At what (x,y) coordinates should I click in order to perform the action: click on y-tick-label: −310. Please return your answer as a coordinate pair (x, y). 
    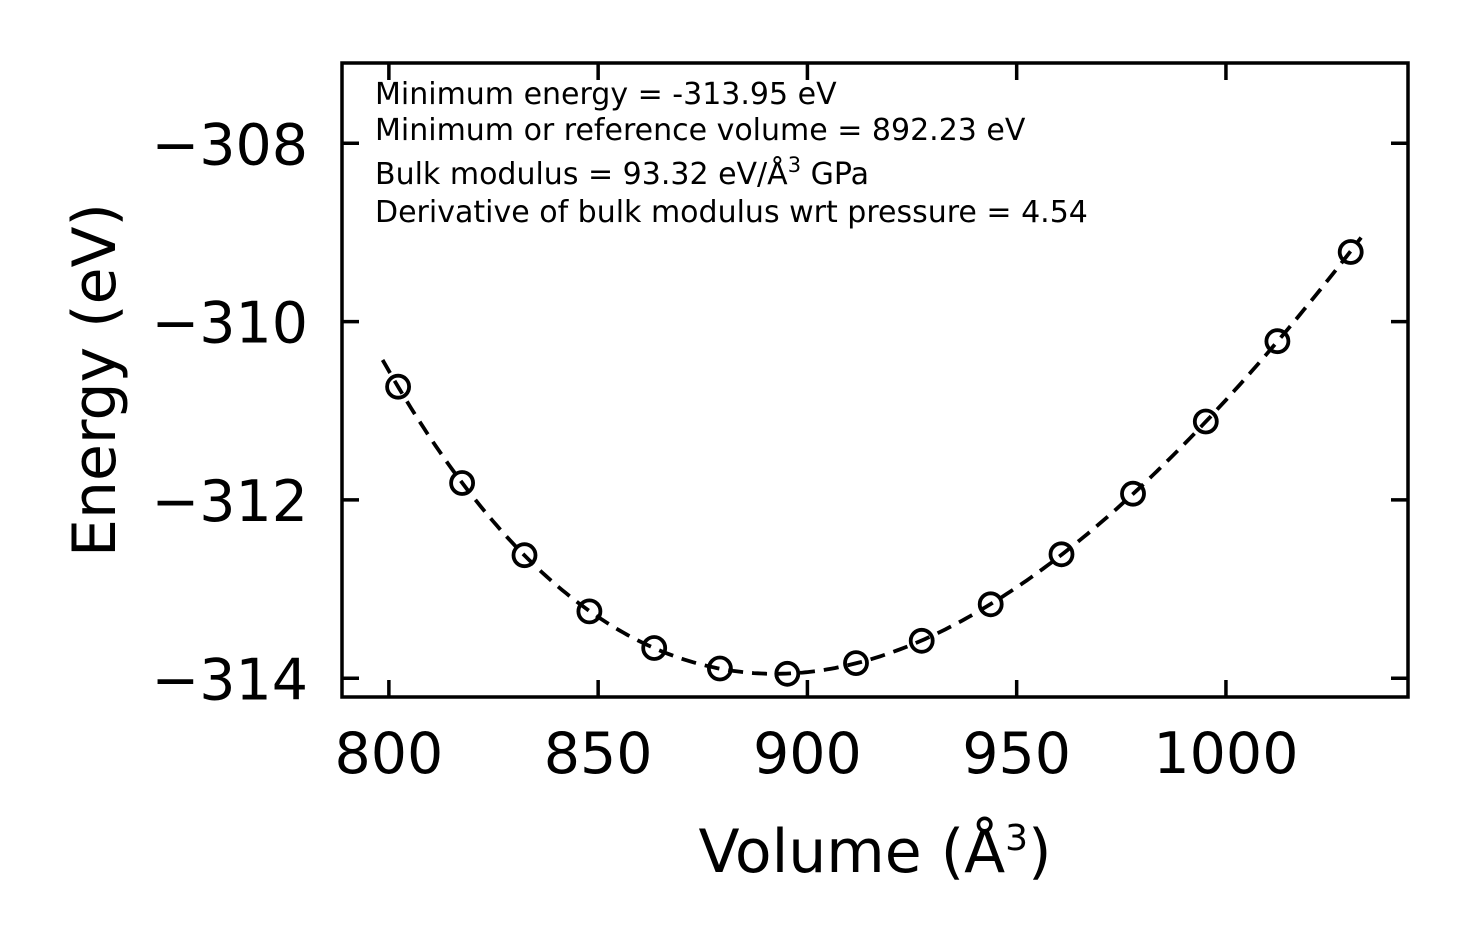
    Looking at the image, I should click on (229, 324).